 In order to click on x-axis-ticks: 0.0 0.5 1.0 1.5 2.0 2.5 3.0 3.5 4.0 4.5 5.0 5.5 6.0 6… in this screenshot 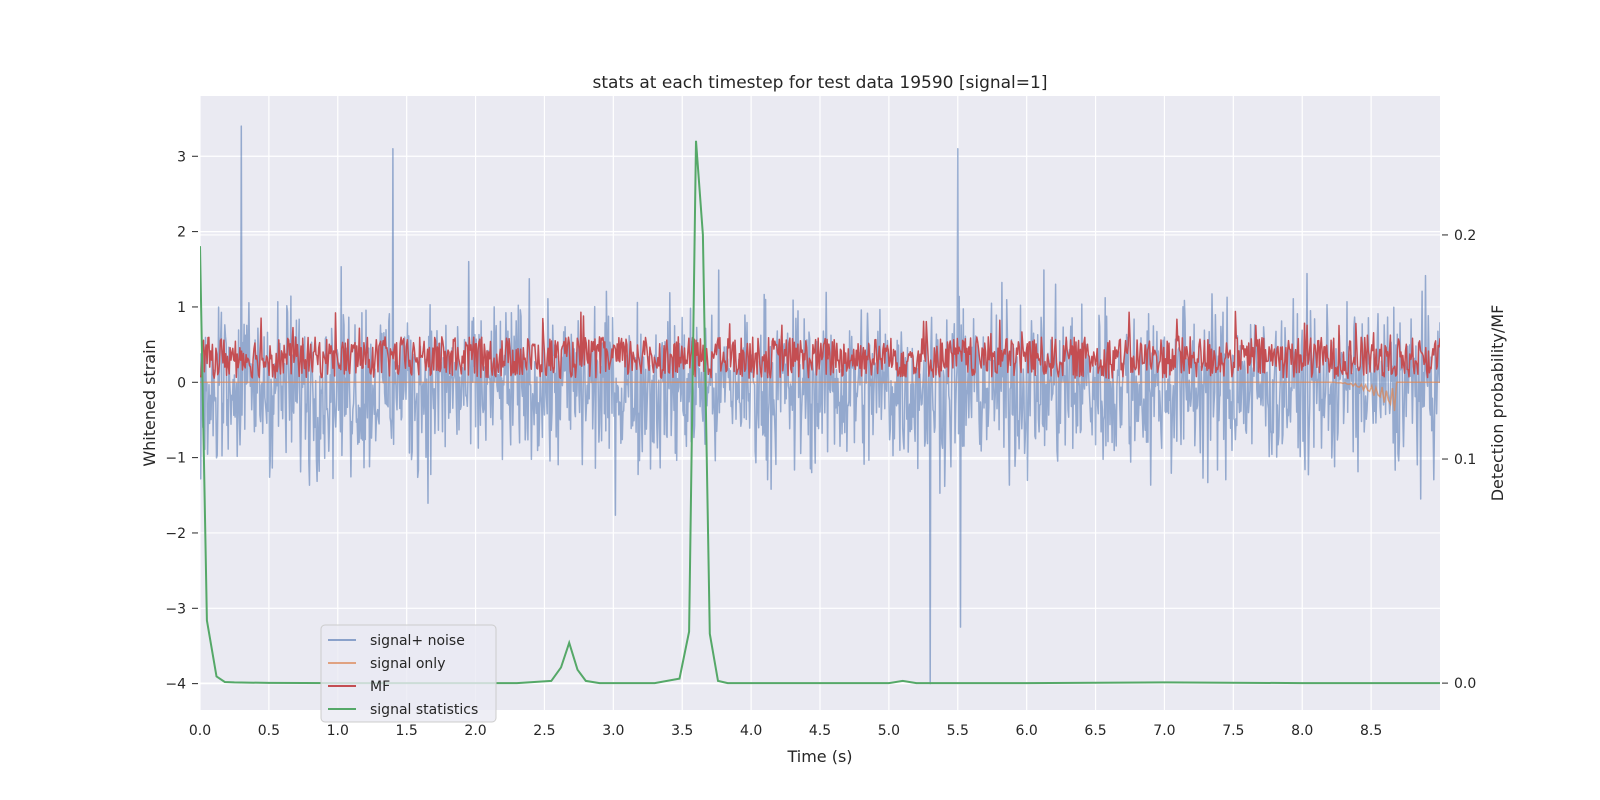, I will do `click(785, 731)`.